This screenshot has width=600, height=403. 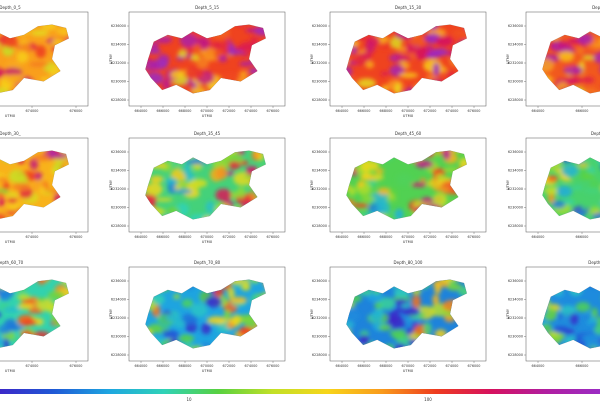 I want to click on colorbar: 10 100, so click(x=300, y=395).